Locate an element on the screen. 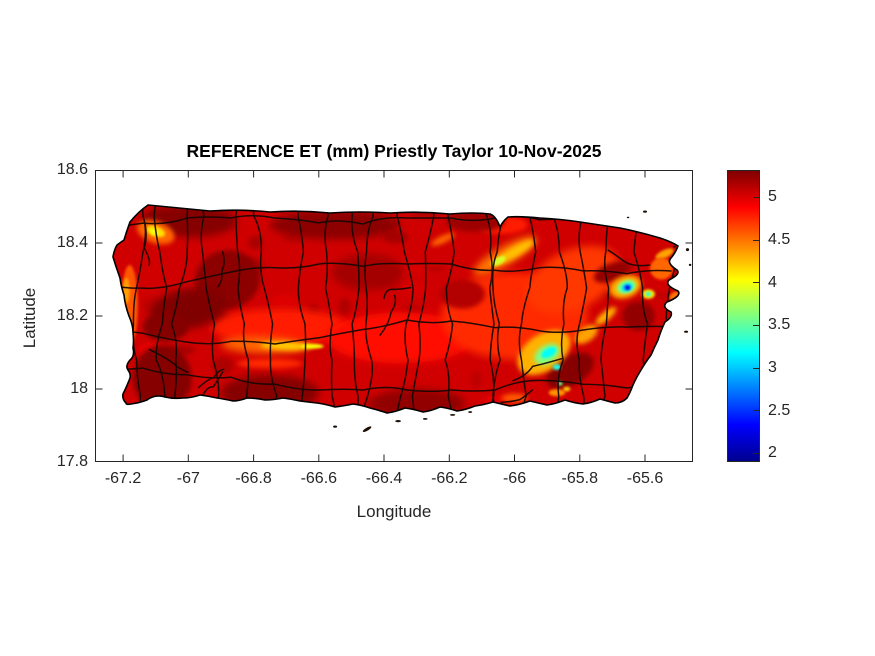 The height and width of the screenshot is (656, 875). colorbar-tick-label: 2.5 is located at coordinates (779, 410).